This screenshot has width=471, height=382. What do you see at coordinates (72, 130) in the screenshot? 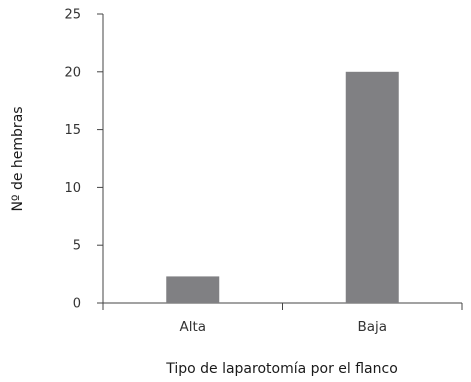
I see `y-tick-label: 15` at bounding box center [72, 130].